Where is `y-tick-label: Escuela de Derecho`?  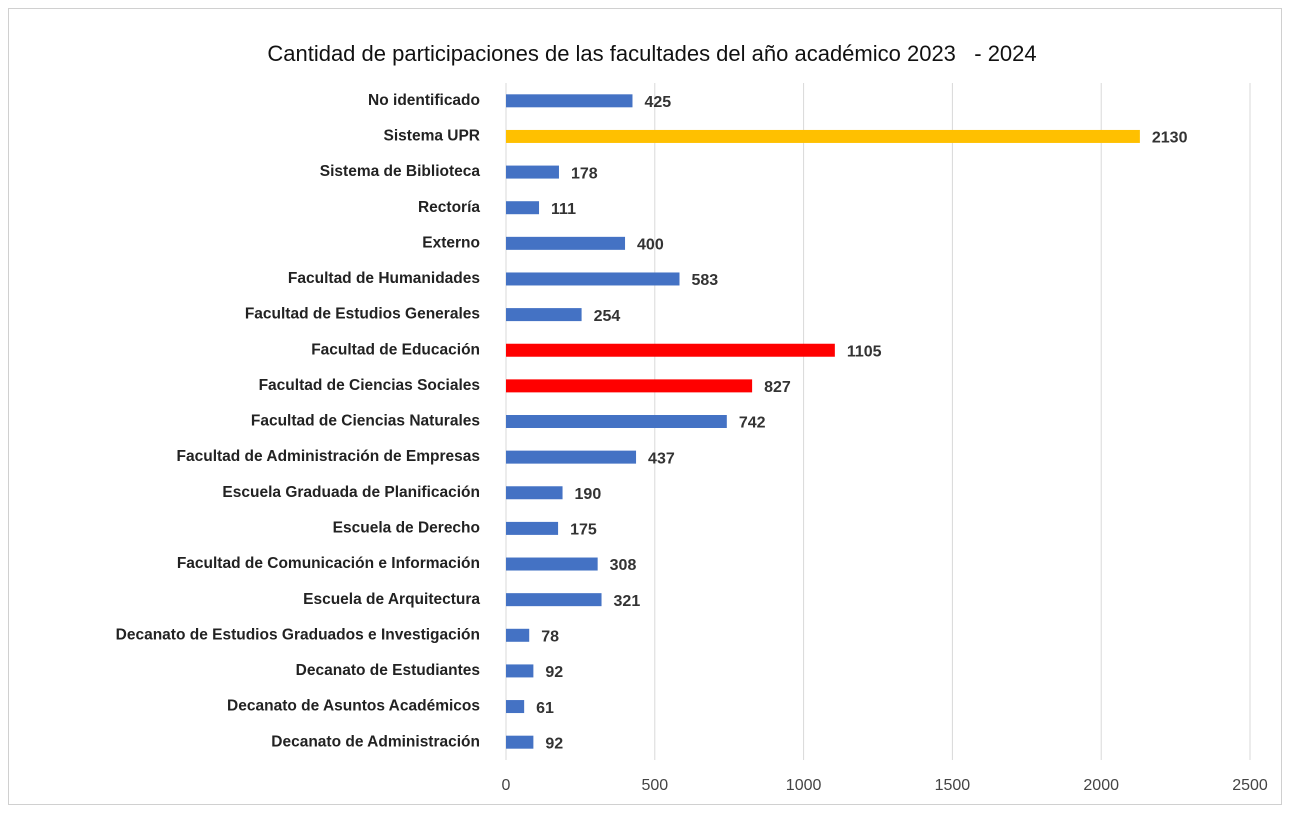 y-tick-label: Escuela de Derecho is located at coordinates (406, 527).